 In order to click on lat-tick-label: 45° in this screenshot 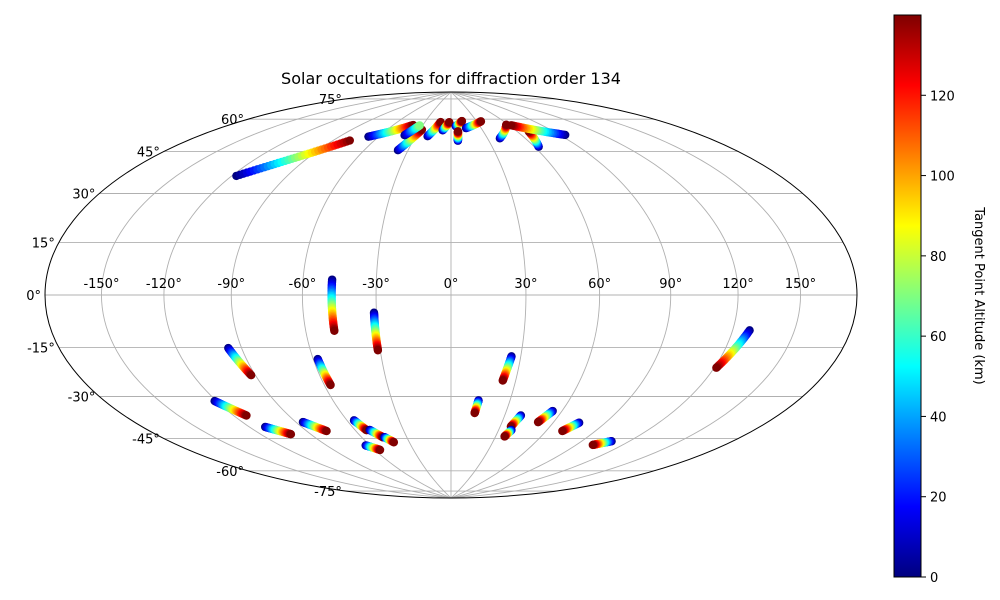, I will do `click(148, 152)`.